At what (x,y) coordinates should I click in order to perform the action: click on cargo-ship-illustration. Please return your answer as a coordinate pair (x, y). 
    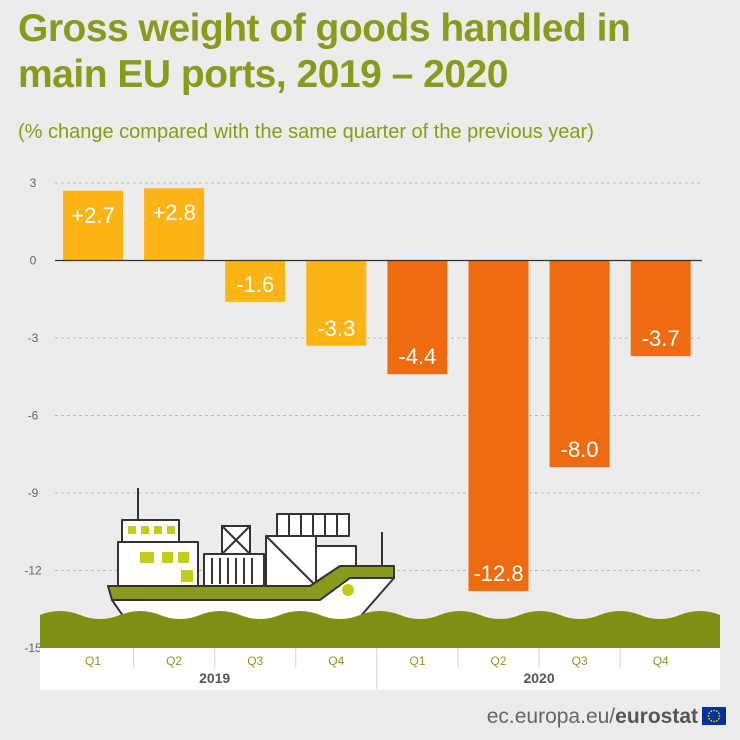
    Looking at the image, I should click on (251, 557).